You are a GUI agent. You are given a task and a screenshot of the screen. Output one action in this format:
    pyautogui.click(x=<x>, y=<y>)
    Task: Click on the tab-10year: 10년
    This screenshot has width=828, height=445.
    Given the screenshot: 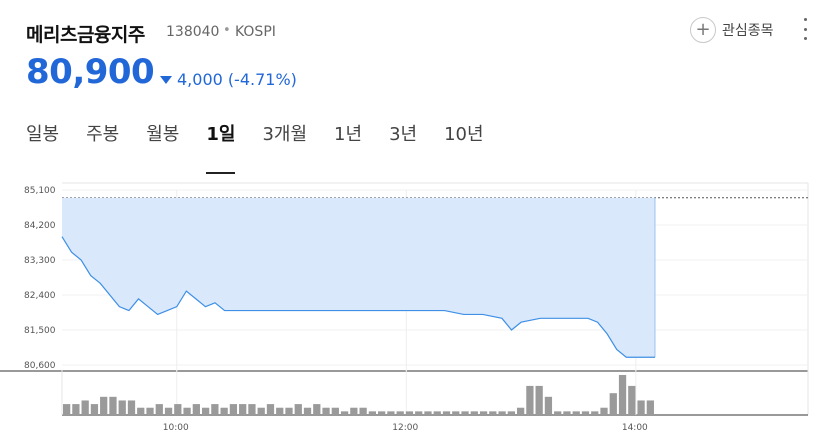 What is the action you would take?
    pyautogui.click(x=464, y=134)
    